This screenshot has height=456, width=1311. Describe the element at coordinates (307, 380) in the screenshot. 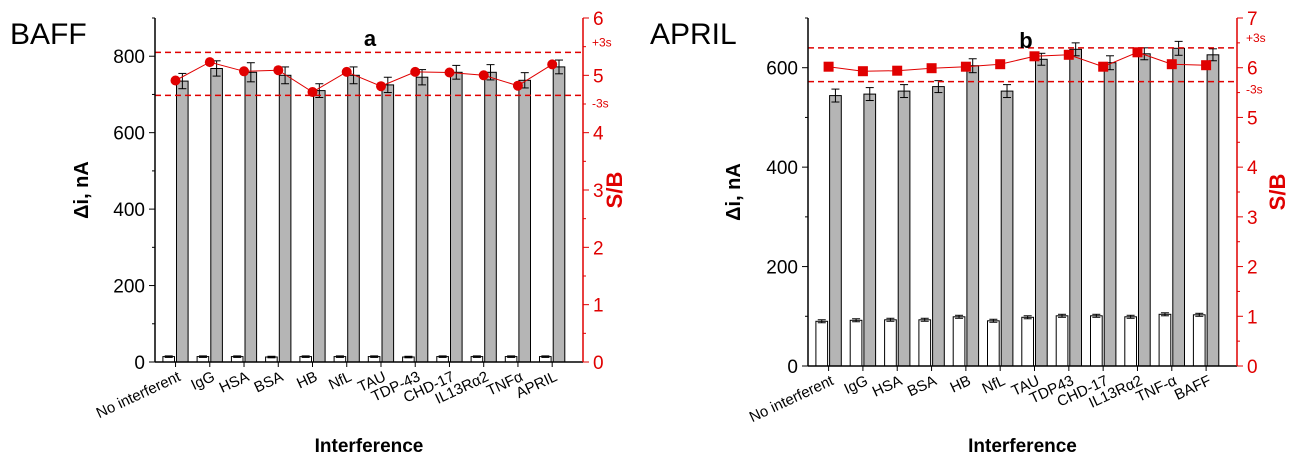

I see `x-tick-label-4: HB` at that location.